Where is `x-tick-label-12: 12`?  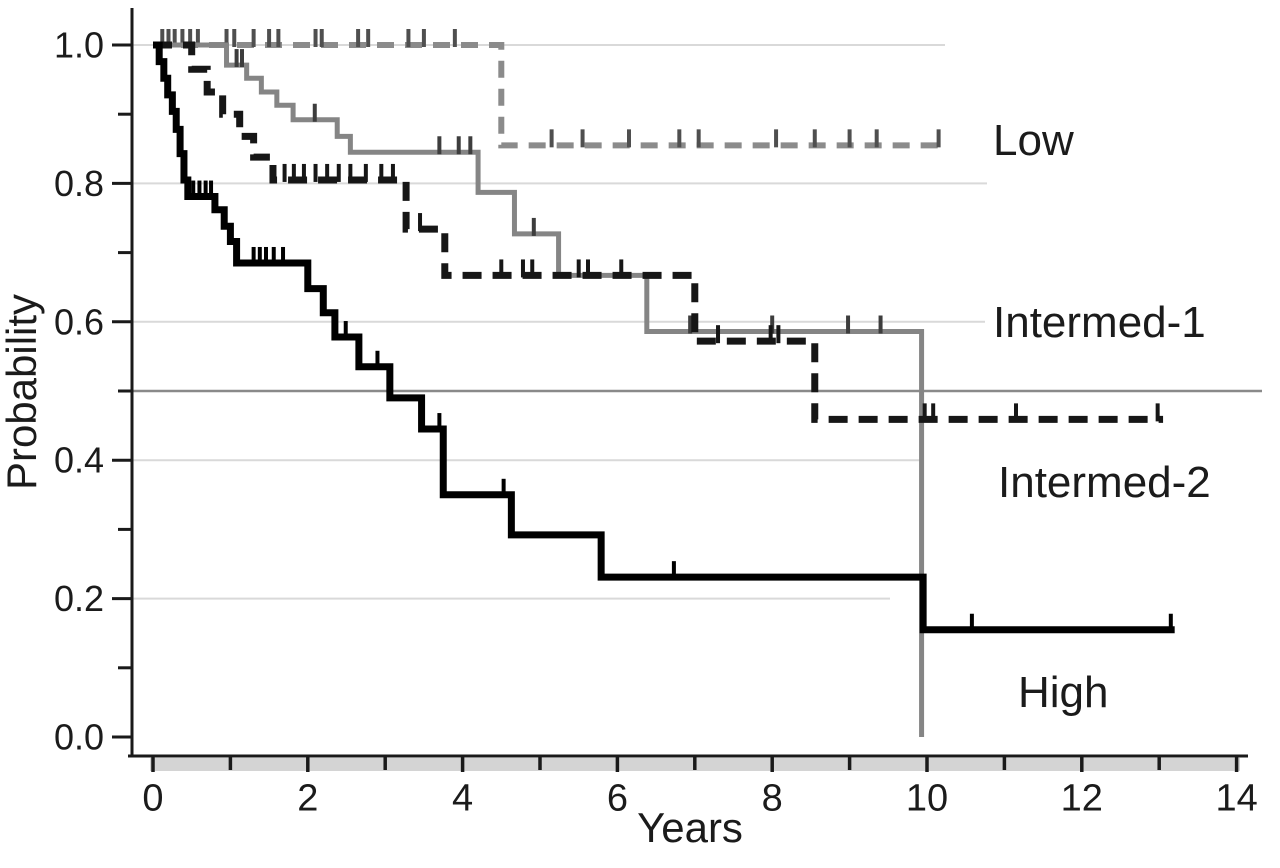
x-tick-label-12: 12 is located at coordinates (1082, 798).